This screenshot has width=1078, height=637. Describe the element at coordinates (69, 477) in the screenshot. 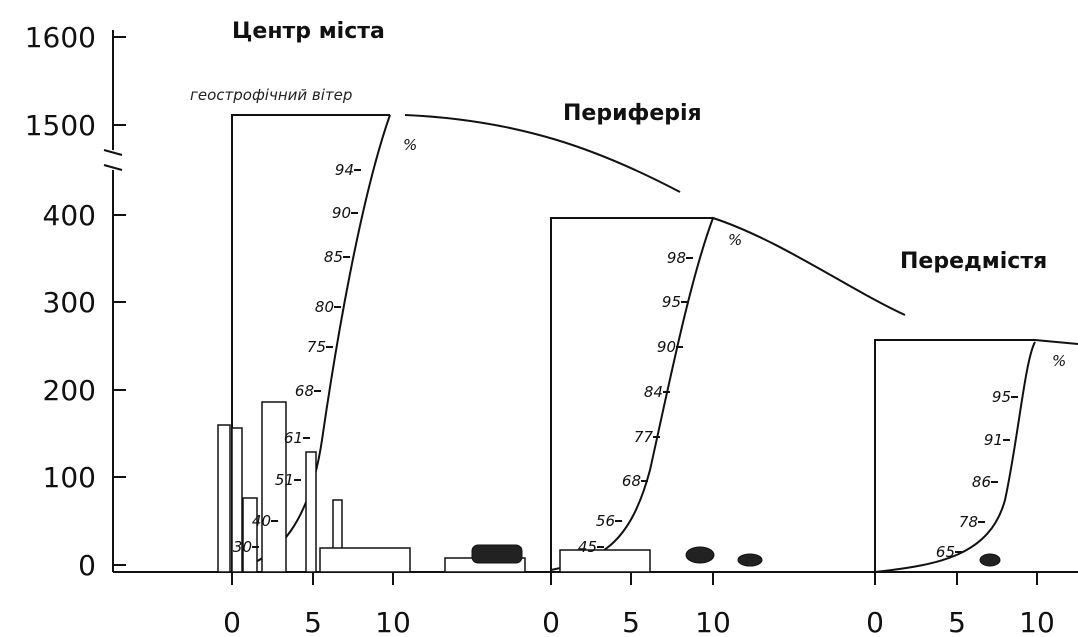

I see `y-tick-label: 100` at that location.